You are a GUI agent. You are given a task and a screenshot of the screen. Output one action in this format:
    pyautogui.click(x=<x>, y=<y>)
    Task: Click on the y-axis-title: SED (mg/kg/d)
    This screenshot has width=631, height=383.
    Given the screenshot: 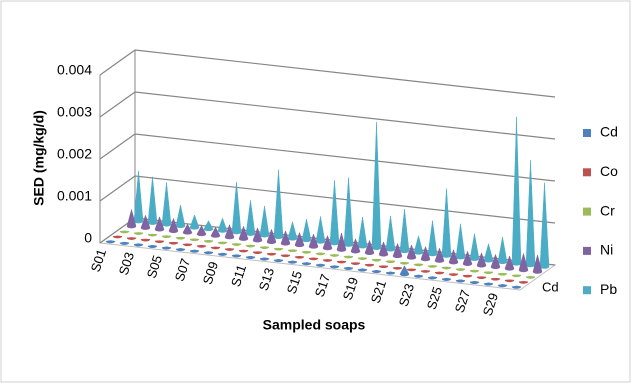 What is the action you would take?
    pyautogui.click(x=39, y=158)
    